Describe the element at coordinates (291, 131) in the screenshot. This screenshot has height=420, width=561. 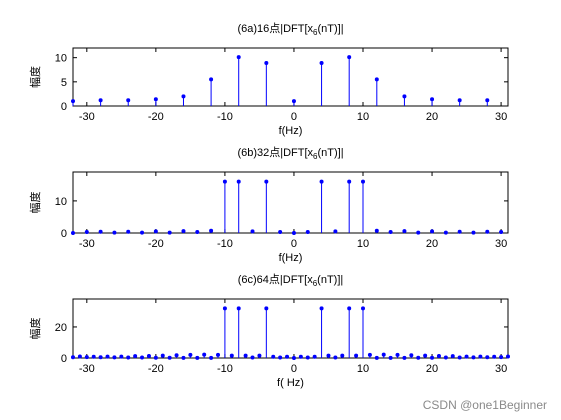
I see `x-axis-label: f(Hz)` at that location.